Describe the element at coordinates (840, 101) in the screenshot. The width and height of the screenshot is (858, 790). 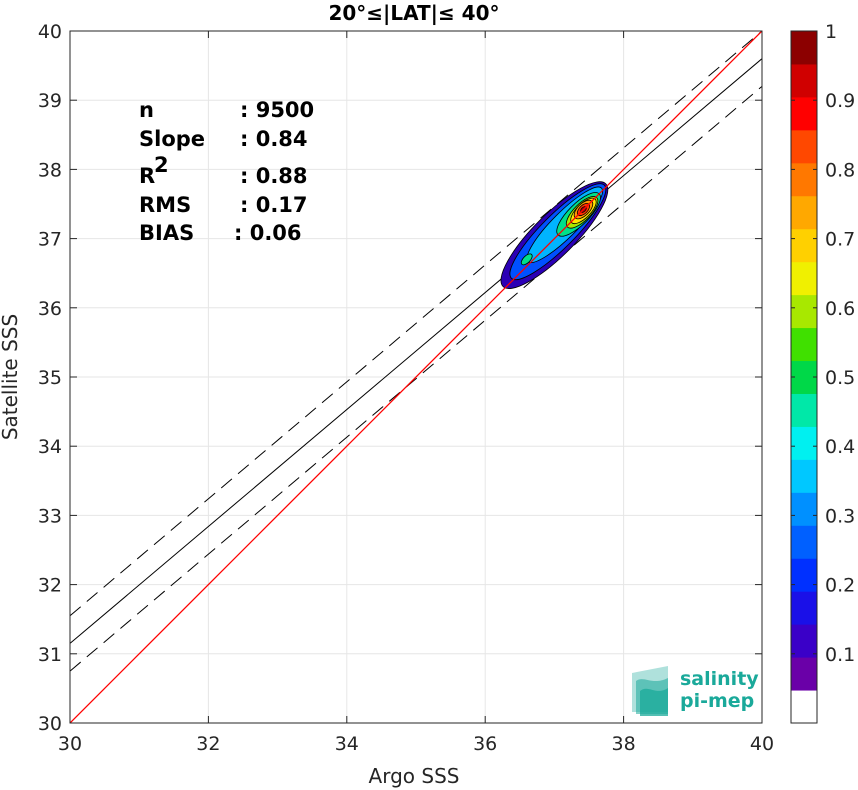
I see `colorbar-tick-label: 0.9` at that location.